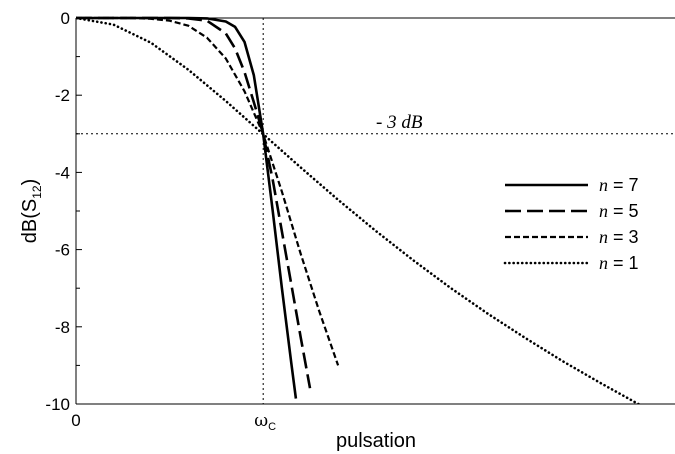 The image size is (675, 454). Describe the element at coordinates (173, 422) in the screenshot. I see `x-tick-labels: 0 ωC` at that location.